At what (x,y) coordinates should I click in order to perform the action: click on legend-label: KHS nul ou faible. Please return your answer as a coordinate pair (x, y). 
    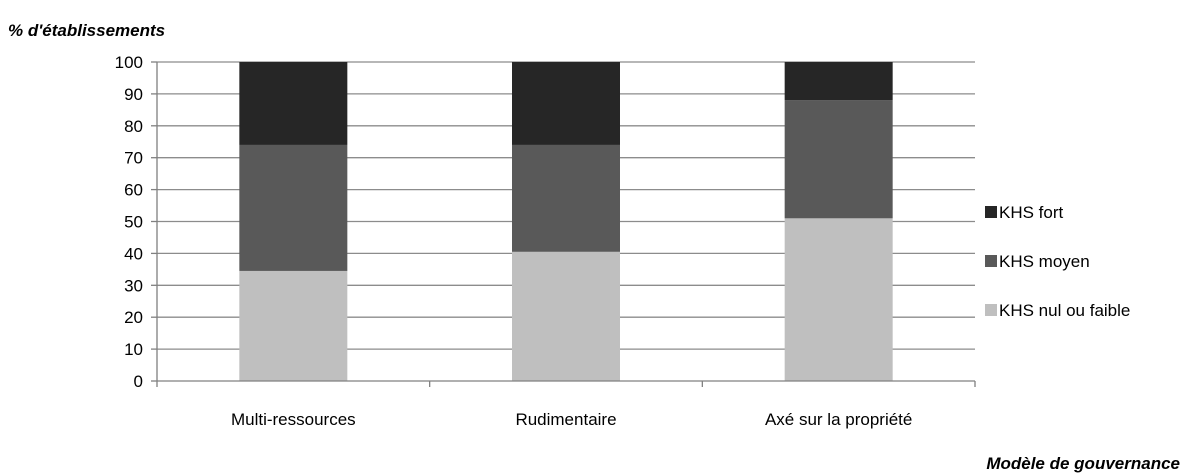
    Looking at the image, I should click on (1064, 310).